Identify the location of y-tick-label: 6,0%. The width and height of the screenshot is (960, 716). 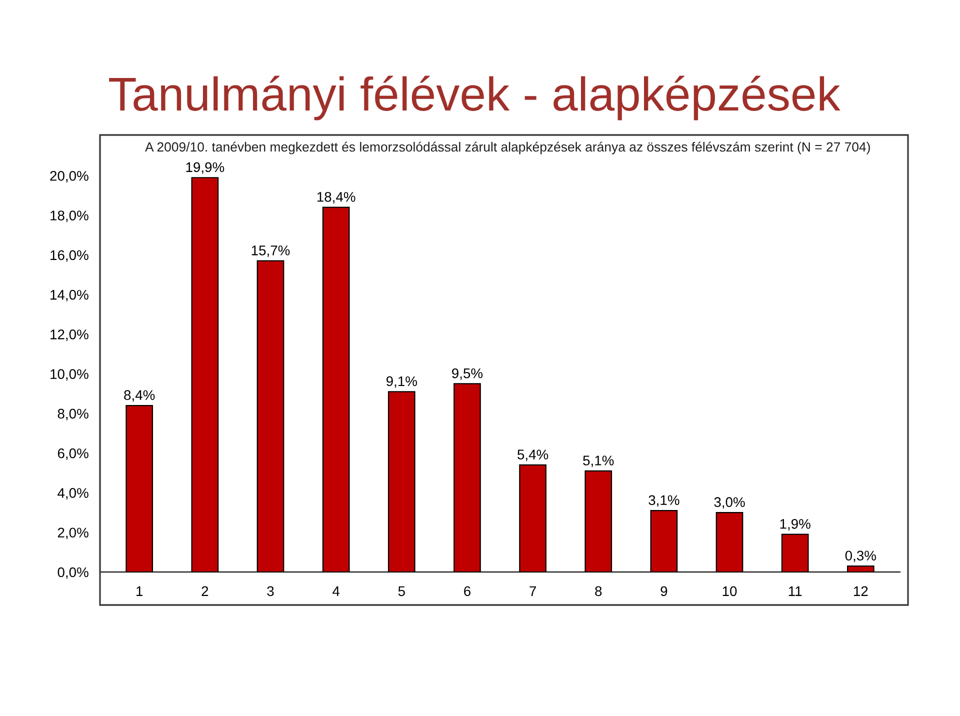
(73, 454).